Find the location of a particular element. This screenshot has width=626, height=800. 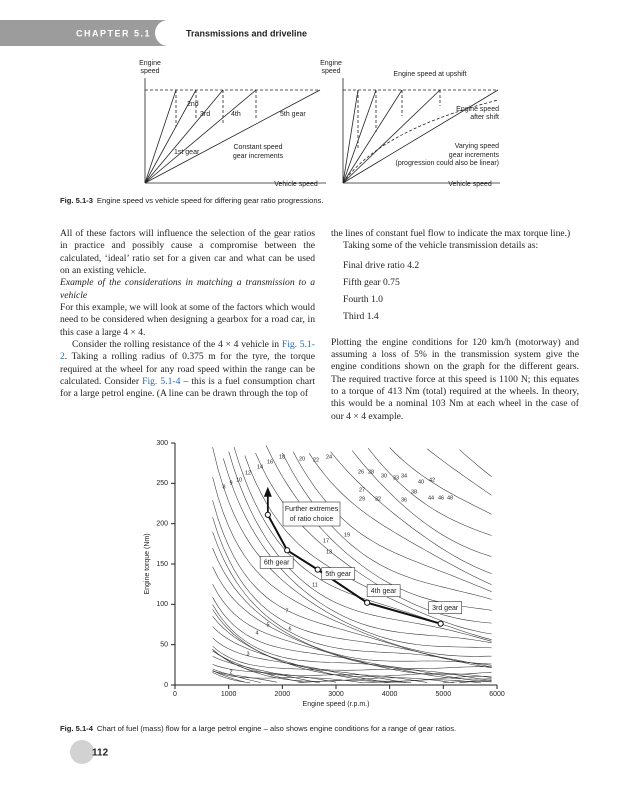

caption-label: Fig. 5.1-3 is located at coordinates (76, 200).